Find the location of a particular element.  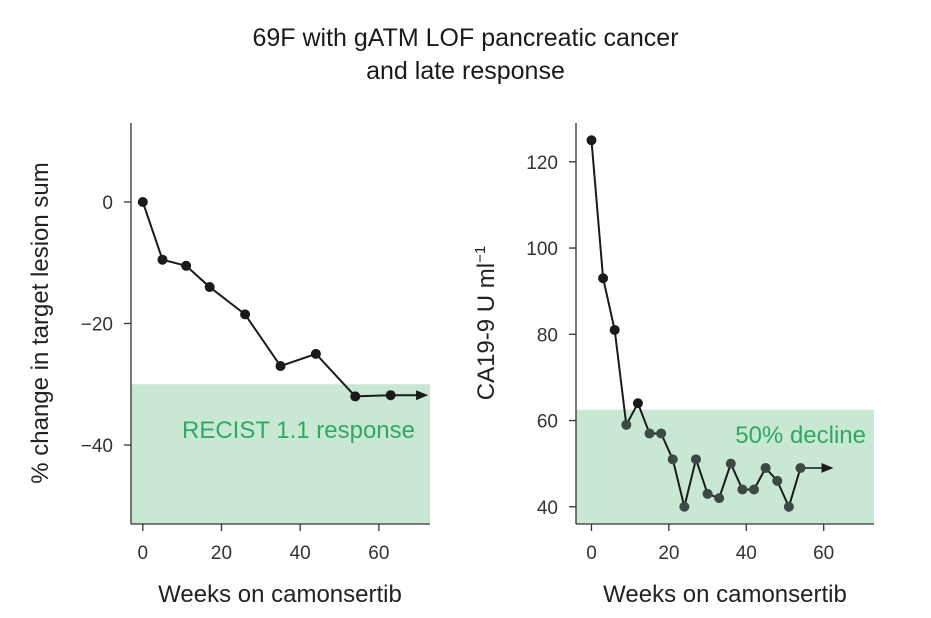

title-line-2: and late response is located at coordinates (465, 71).